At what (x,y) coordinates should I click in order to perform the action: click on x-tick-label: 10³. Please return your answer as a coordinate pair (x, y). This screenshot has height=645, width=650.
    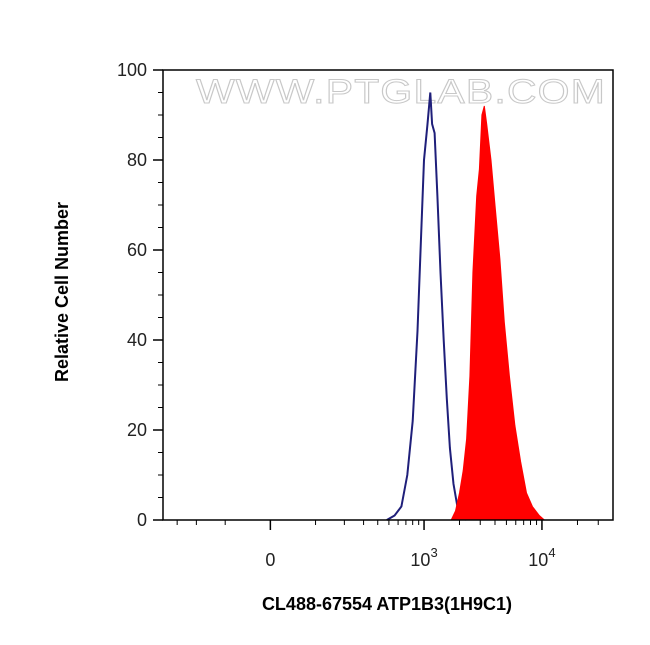
    Looking at the image, I should click on (423, 557).